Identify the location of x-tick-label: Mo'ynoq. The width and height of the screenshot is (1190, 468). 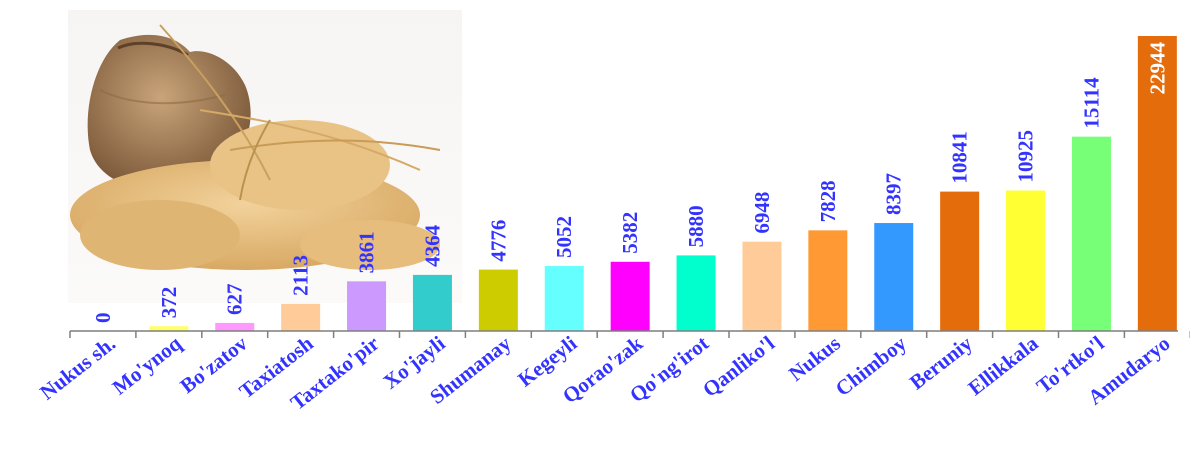
(147, 365).